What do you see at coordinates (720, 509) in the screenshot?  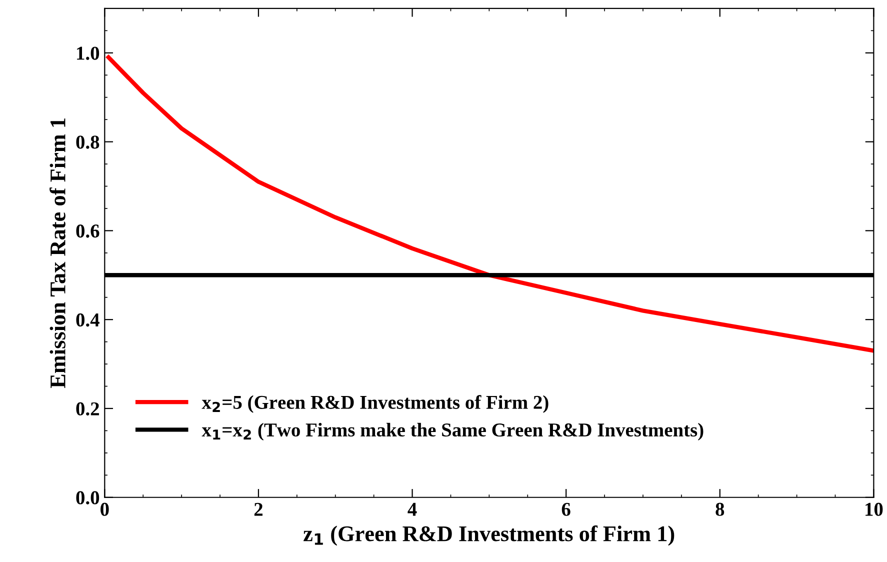 I see `x-tick-label: 8` at bounding box center [720, 509].